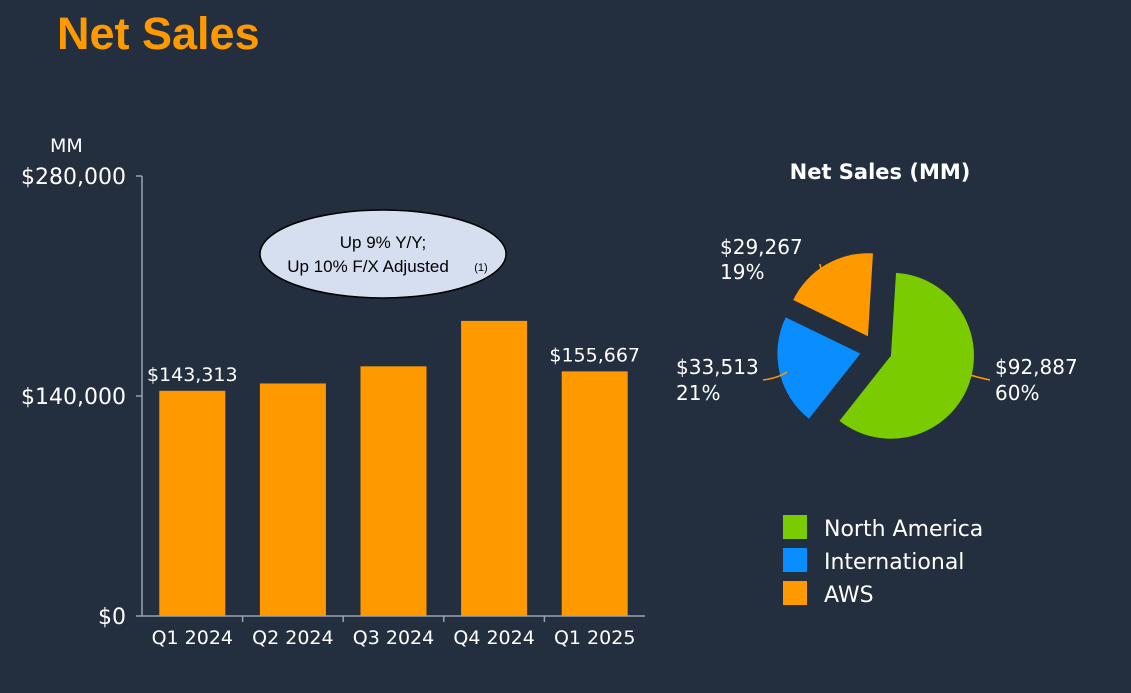 The image size is (1131, 693). I want to click on pie-slice-labels: $29,267 19% $33,513 21% $92,887 60%, so click(877, 320).